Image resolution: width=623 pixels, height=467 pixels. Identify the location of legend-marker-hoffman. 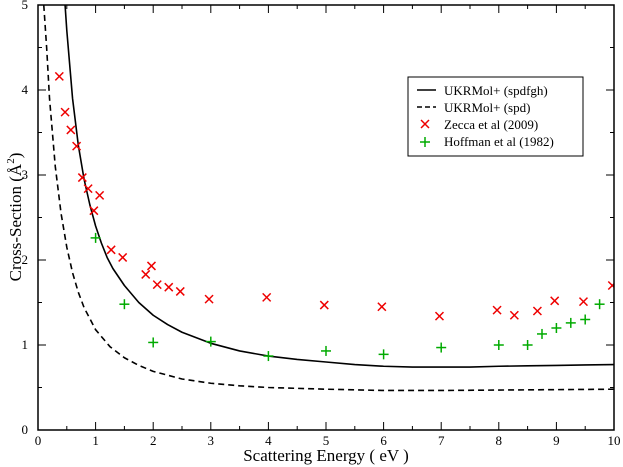
(425, 142).